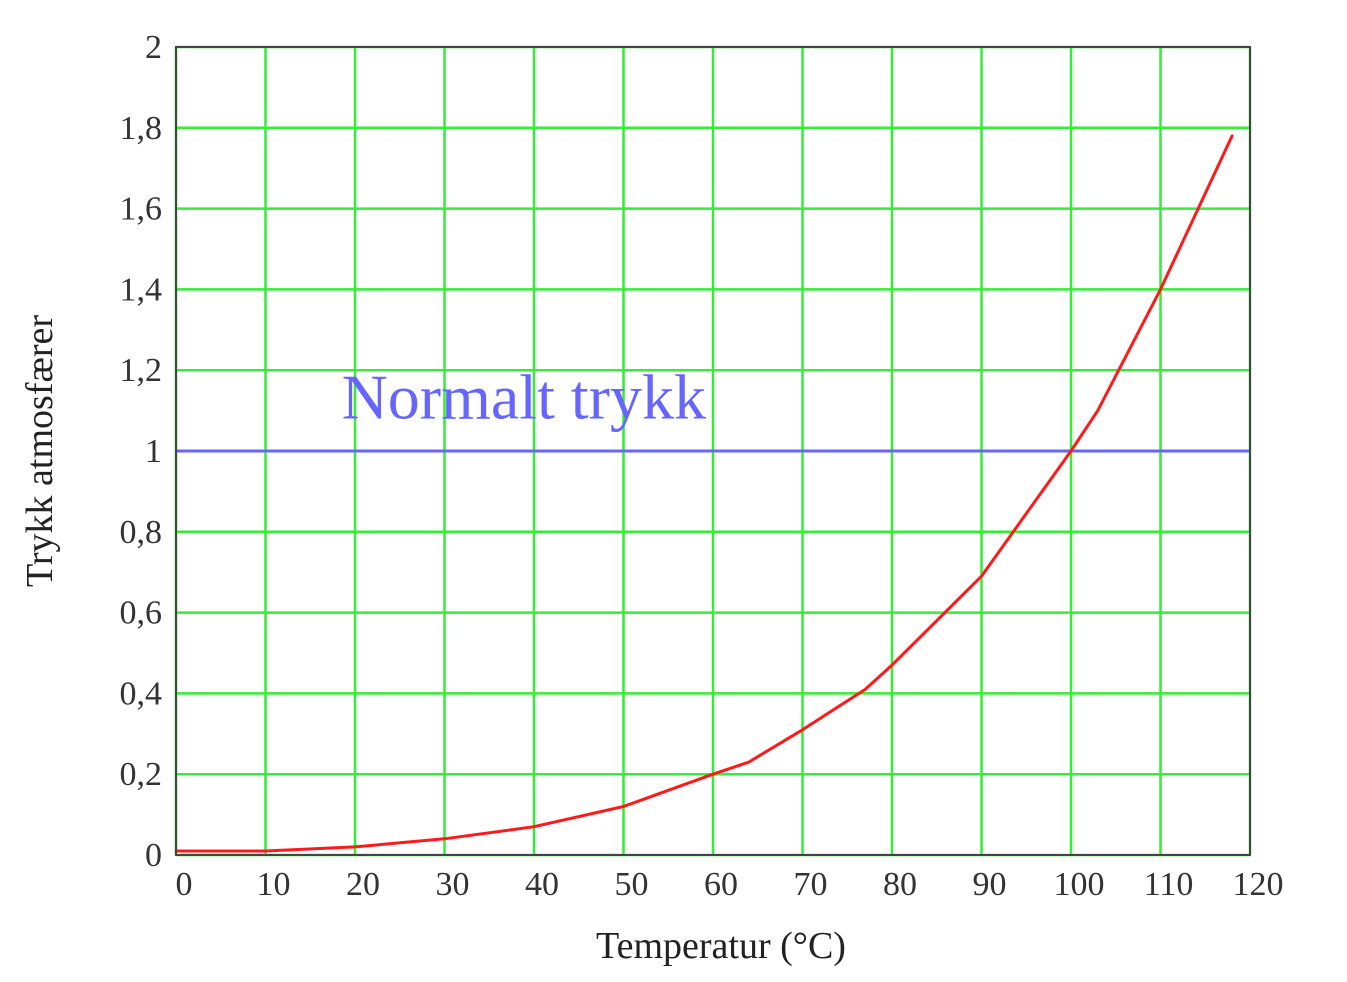  I want to click on x-tick-label: 70, so click(811, 884).